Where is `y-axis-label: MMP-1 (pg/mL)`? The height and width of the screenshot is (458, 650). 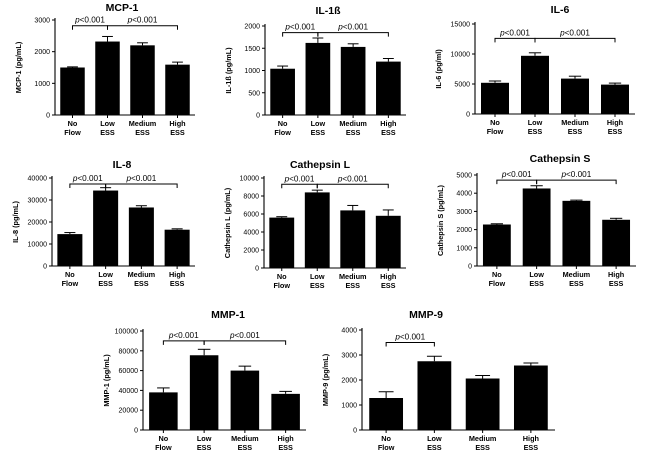 y-axis-label: MMP-1 (pg/mL) is located at coordinates (106, 380).